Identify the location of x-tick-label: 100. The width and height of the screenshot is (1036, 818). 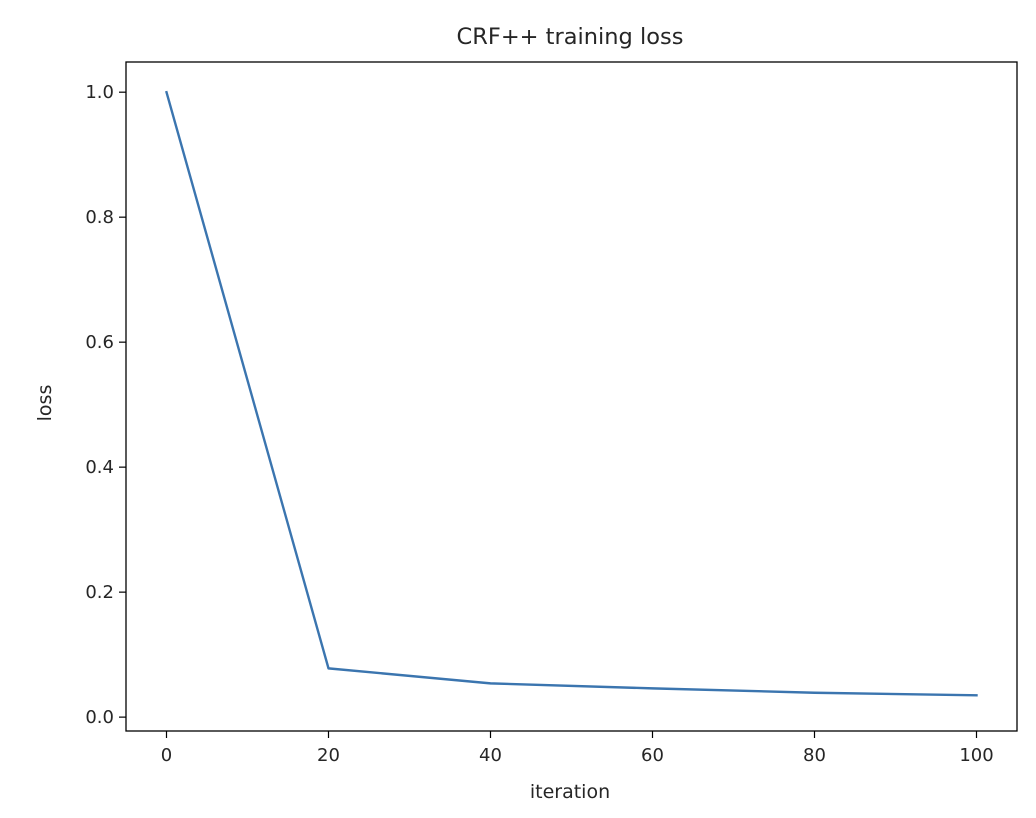
(976, 755).